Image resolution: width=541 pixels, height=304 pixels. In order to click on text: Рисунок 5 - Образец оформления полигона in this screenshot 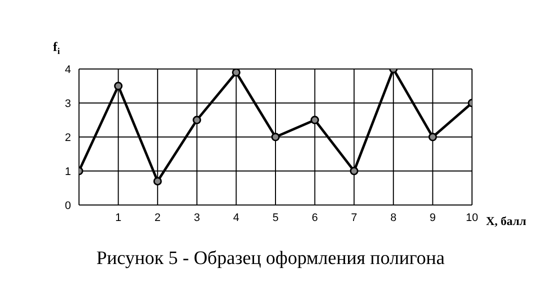, I will do `click(270, 259)`.